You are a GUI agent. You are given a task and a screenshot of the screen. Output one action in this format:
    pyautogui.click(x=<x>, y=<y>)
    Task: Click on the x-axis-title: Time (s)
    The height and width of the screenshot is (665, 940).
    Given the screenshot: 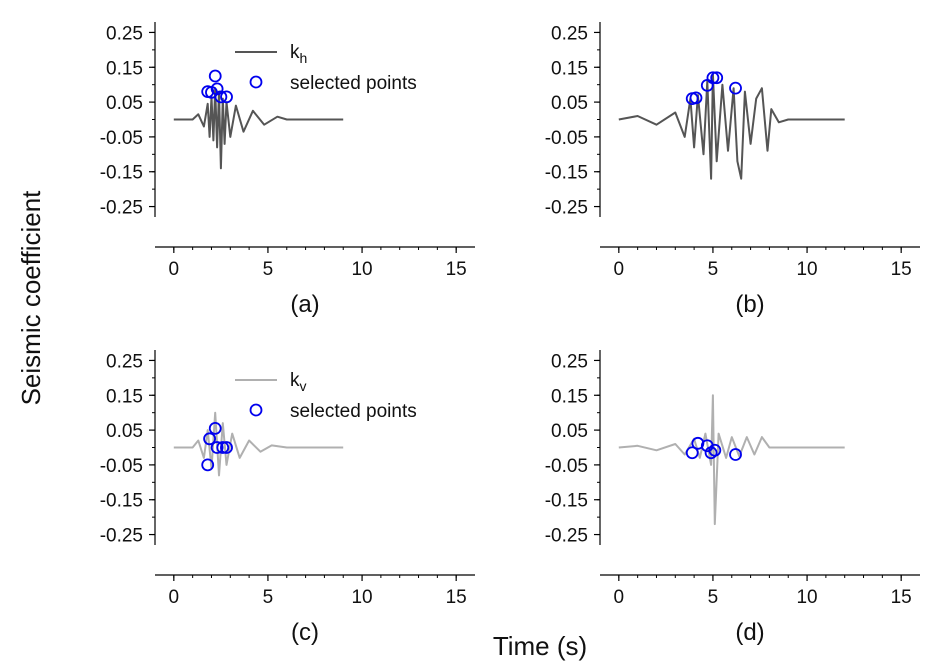 What is the action you would take?
    pyautogui.click(x=540, y=646)
    